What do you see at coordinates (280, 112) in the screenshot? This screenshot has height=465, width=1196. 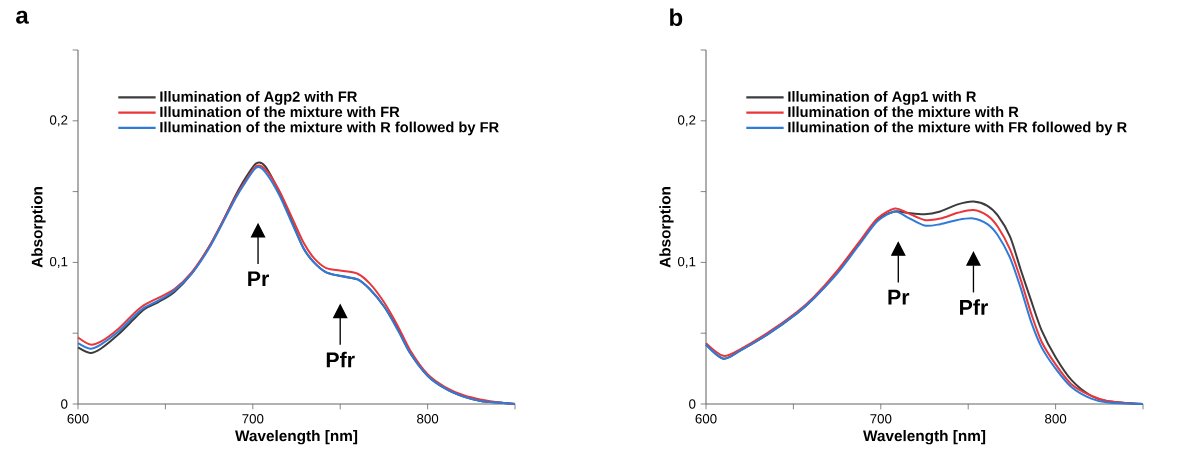 I see `legend-label: Illumination of the mixture with FR` at bounding box center [280, 112].